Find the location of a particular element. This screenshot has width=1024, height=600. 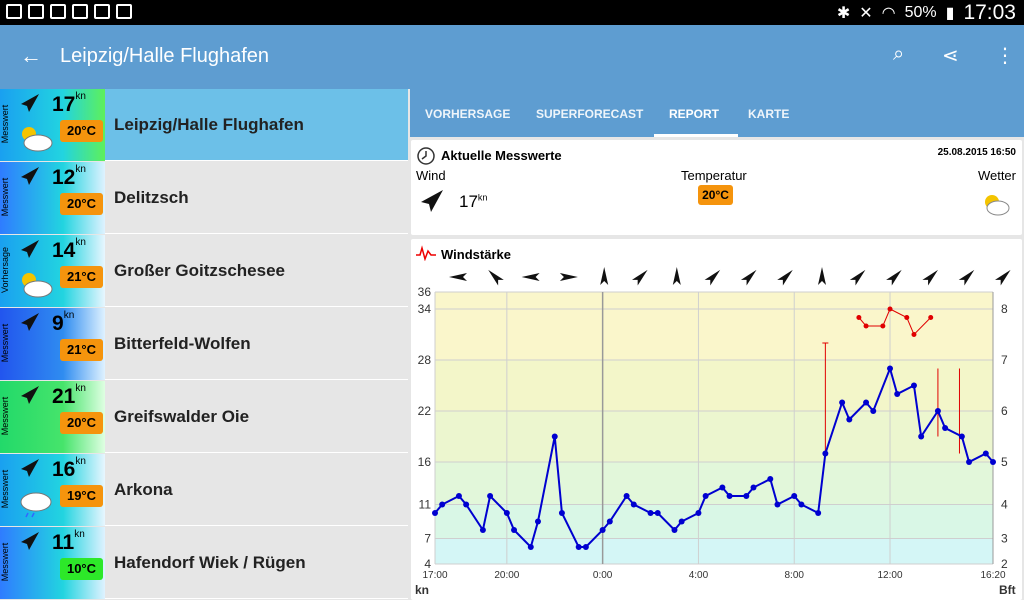

y-tick-label: 36 is located at coordinates (425, 292).